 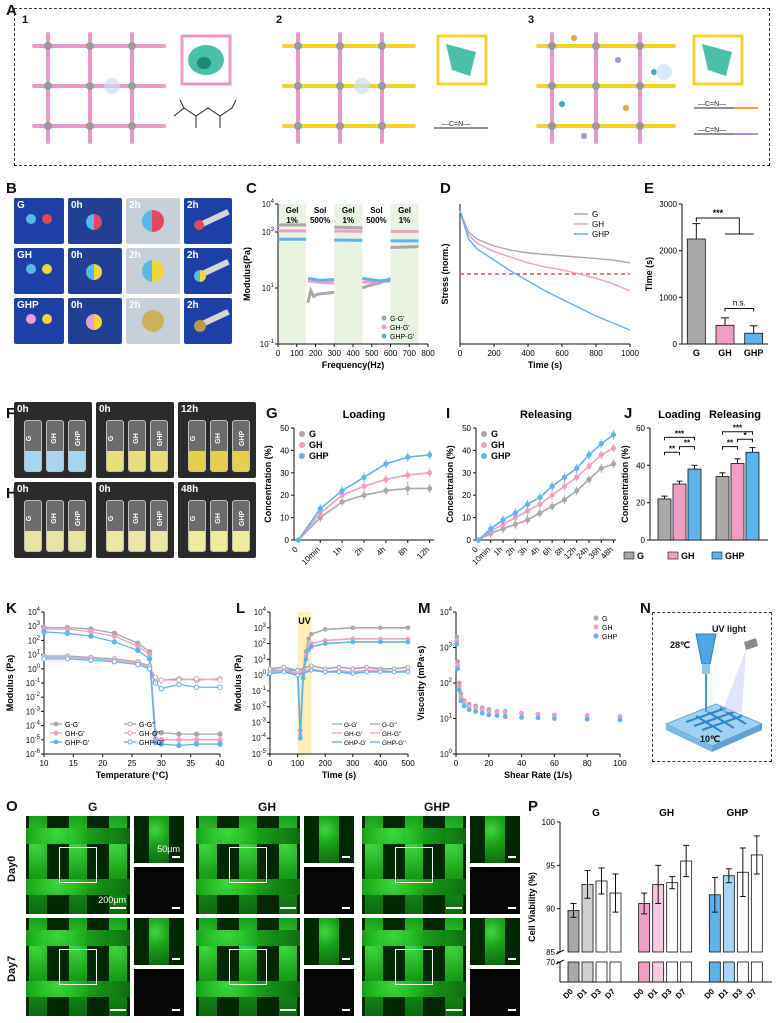 I want to click on y-axis-label: Modulus (Pa), so click(x=238, y=683).